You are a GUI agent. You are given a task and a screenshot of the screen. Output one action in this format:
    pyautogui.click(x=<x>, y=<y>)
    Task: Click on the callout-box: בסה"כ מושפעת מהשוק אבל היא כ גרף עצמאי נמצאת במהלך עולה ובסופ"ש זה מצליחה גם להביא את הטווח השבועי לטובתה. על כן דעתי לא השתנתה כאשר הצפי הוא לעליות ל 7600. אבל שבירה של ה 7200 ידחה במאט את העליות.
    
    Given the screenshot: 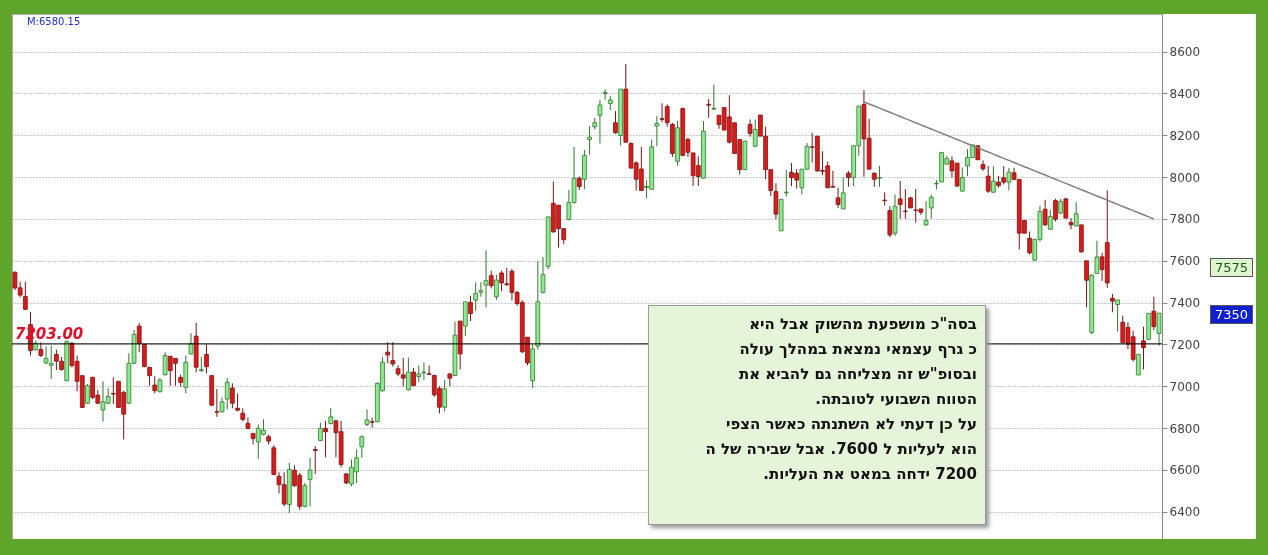 What is the action you would take?
    pyautogui.click(x=817, y=415)
    